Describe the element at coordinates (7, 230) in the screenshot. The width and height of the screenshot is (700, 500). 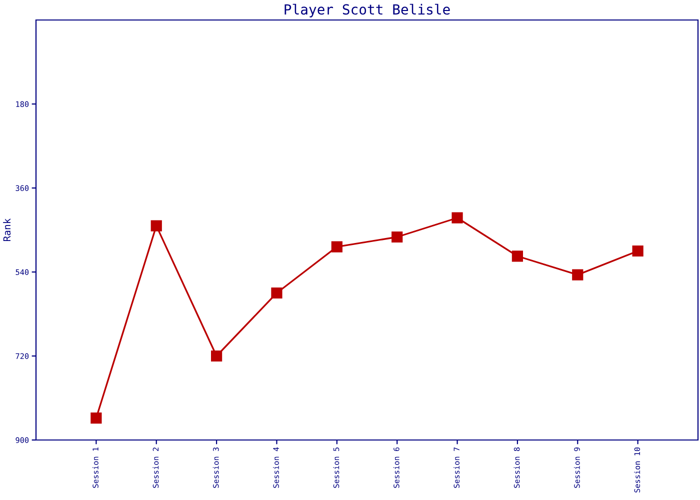
I see `y-axis-title: Rank` at that location.